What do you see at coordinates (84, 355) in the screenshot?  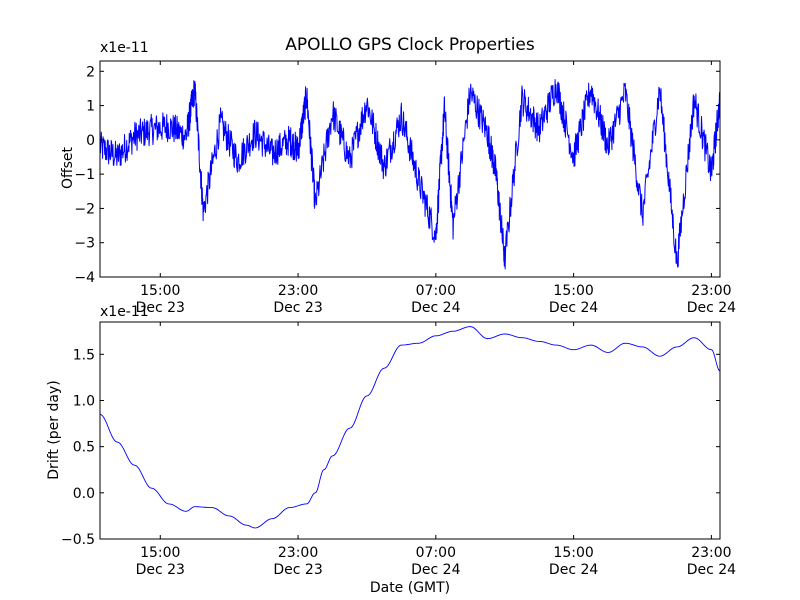 I see `y-tick-label: 1.5` at bounding box center [84, 355].